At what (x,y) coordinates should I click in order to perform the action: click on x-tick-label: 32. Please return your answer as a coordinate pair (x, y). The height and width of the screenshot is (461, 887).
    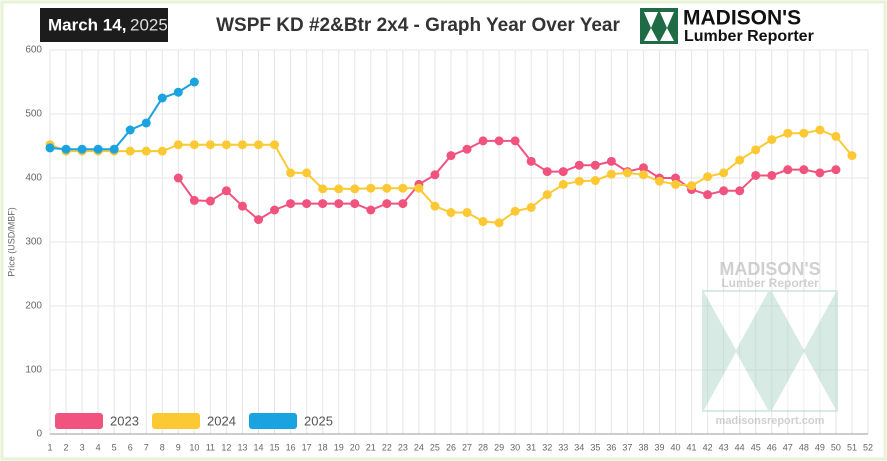
    Looking at the image, I should click on (547, 447).